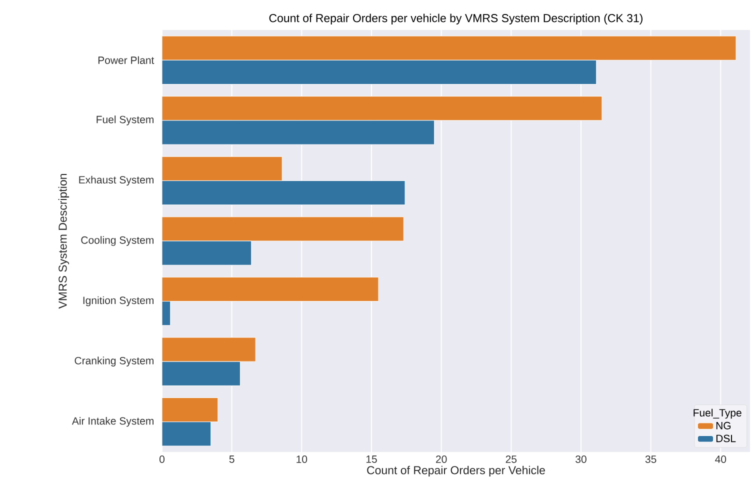 The height and width of the screenshot is (492, 753). What do you see at coordinates (125, 121) in the screenshot?
I see `y-tick-label: Fuel System` at bounding box center [125, 121].